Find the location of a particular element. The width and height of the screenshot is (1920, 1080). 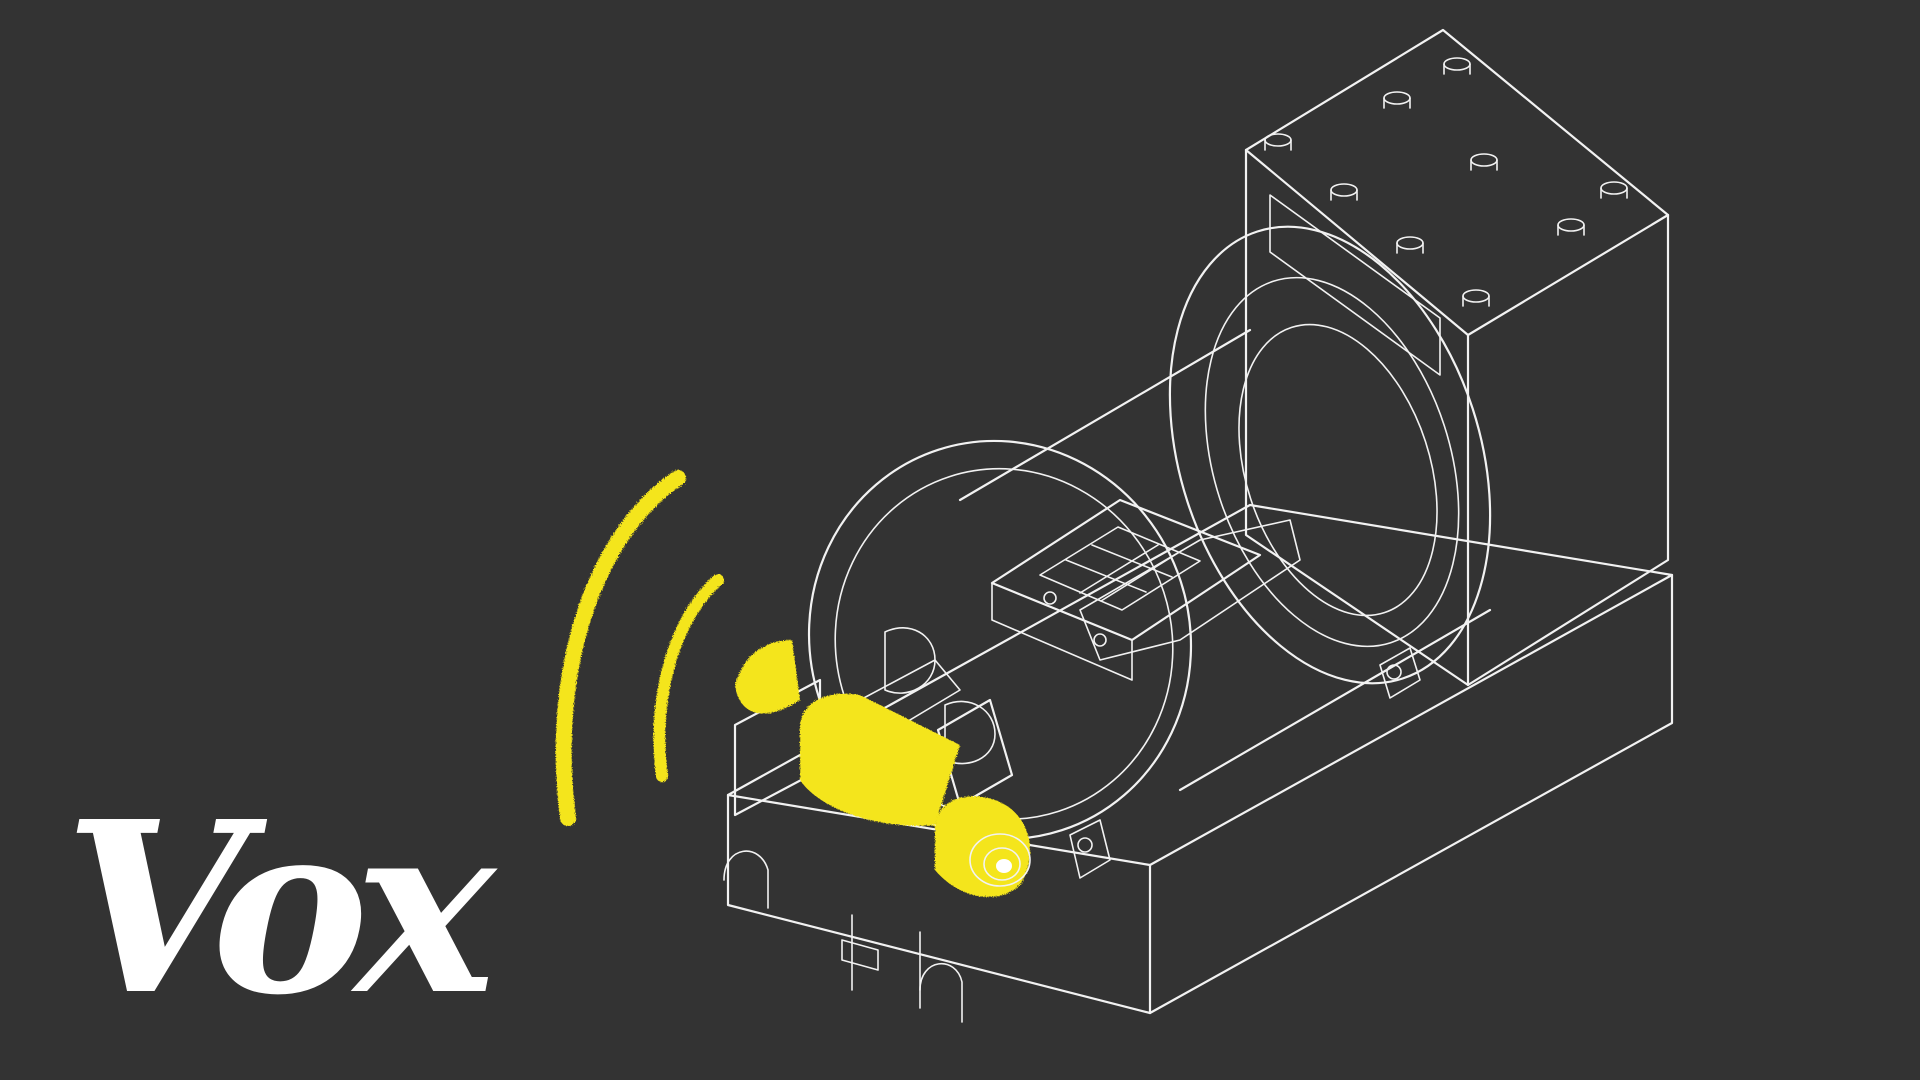

motor-feet is located at coordinates (1245, 763).